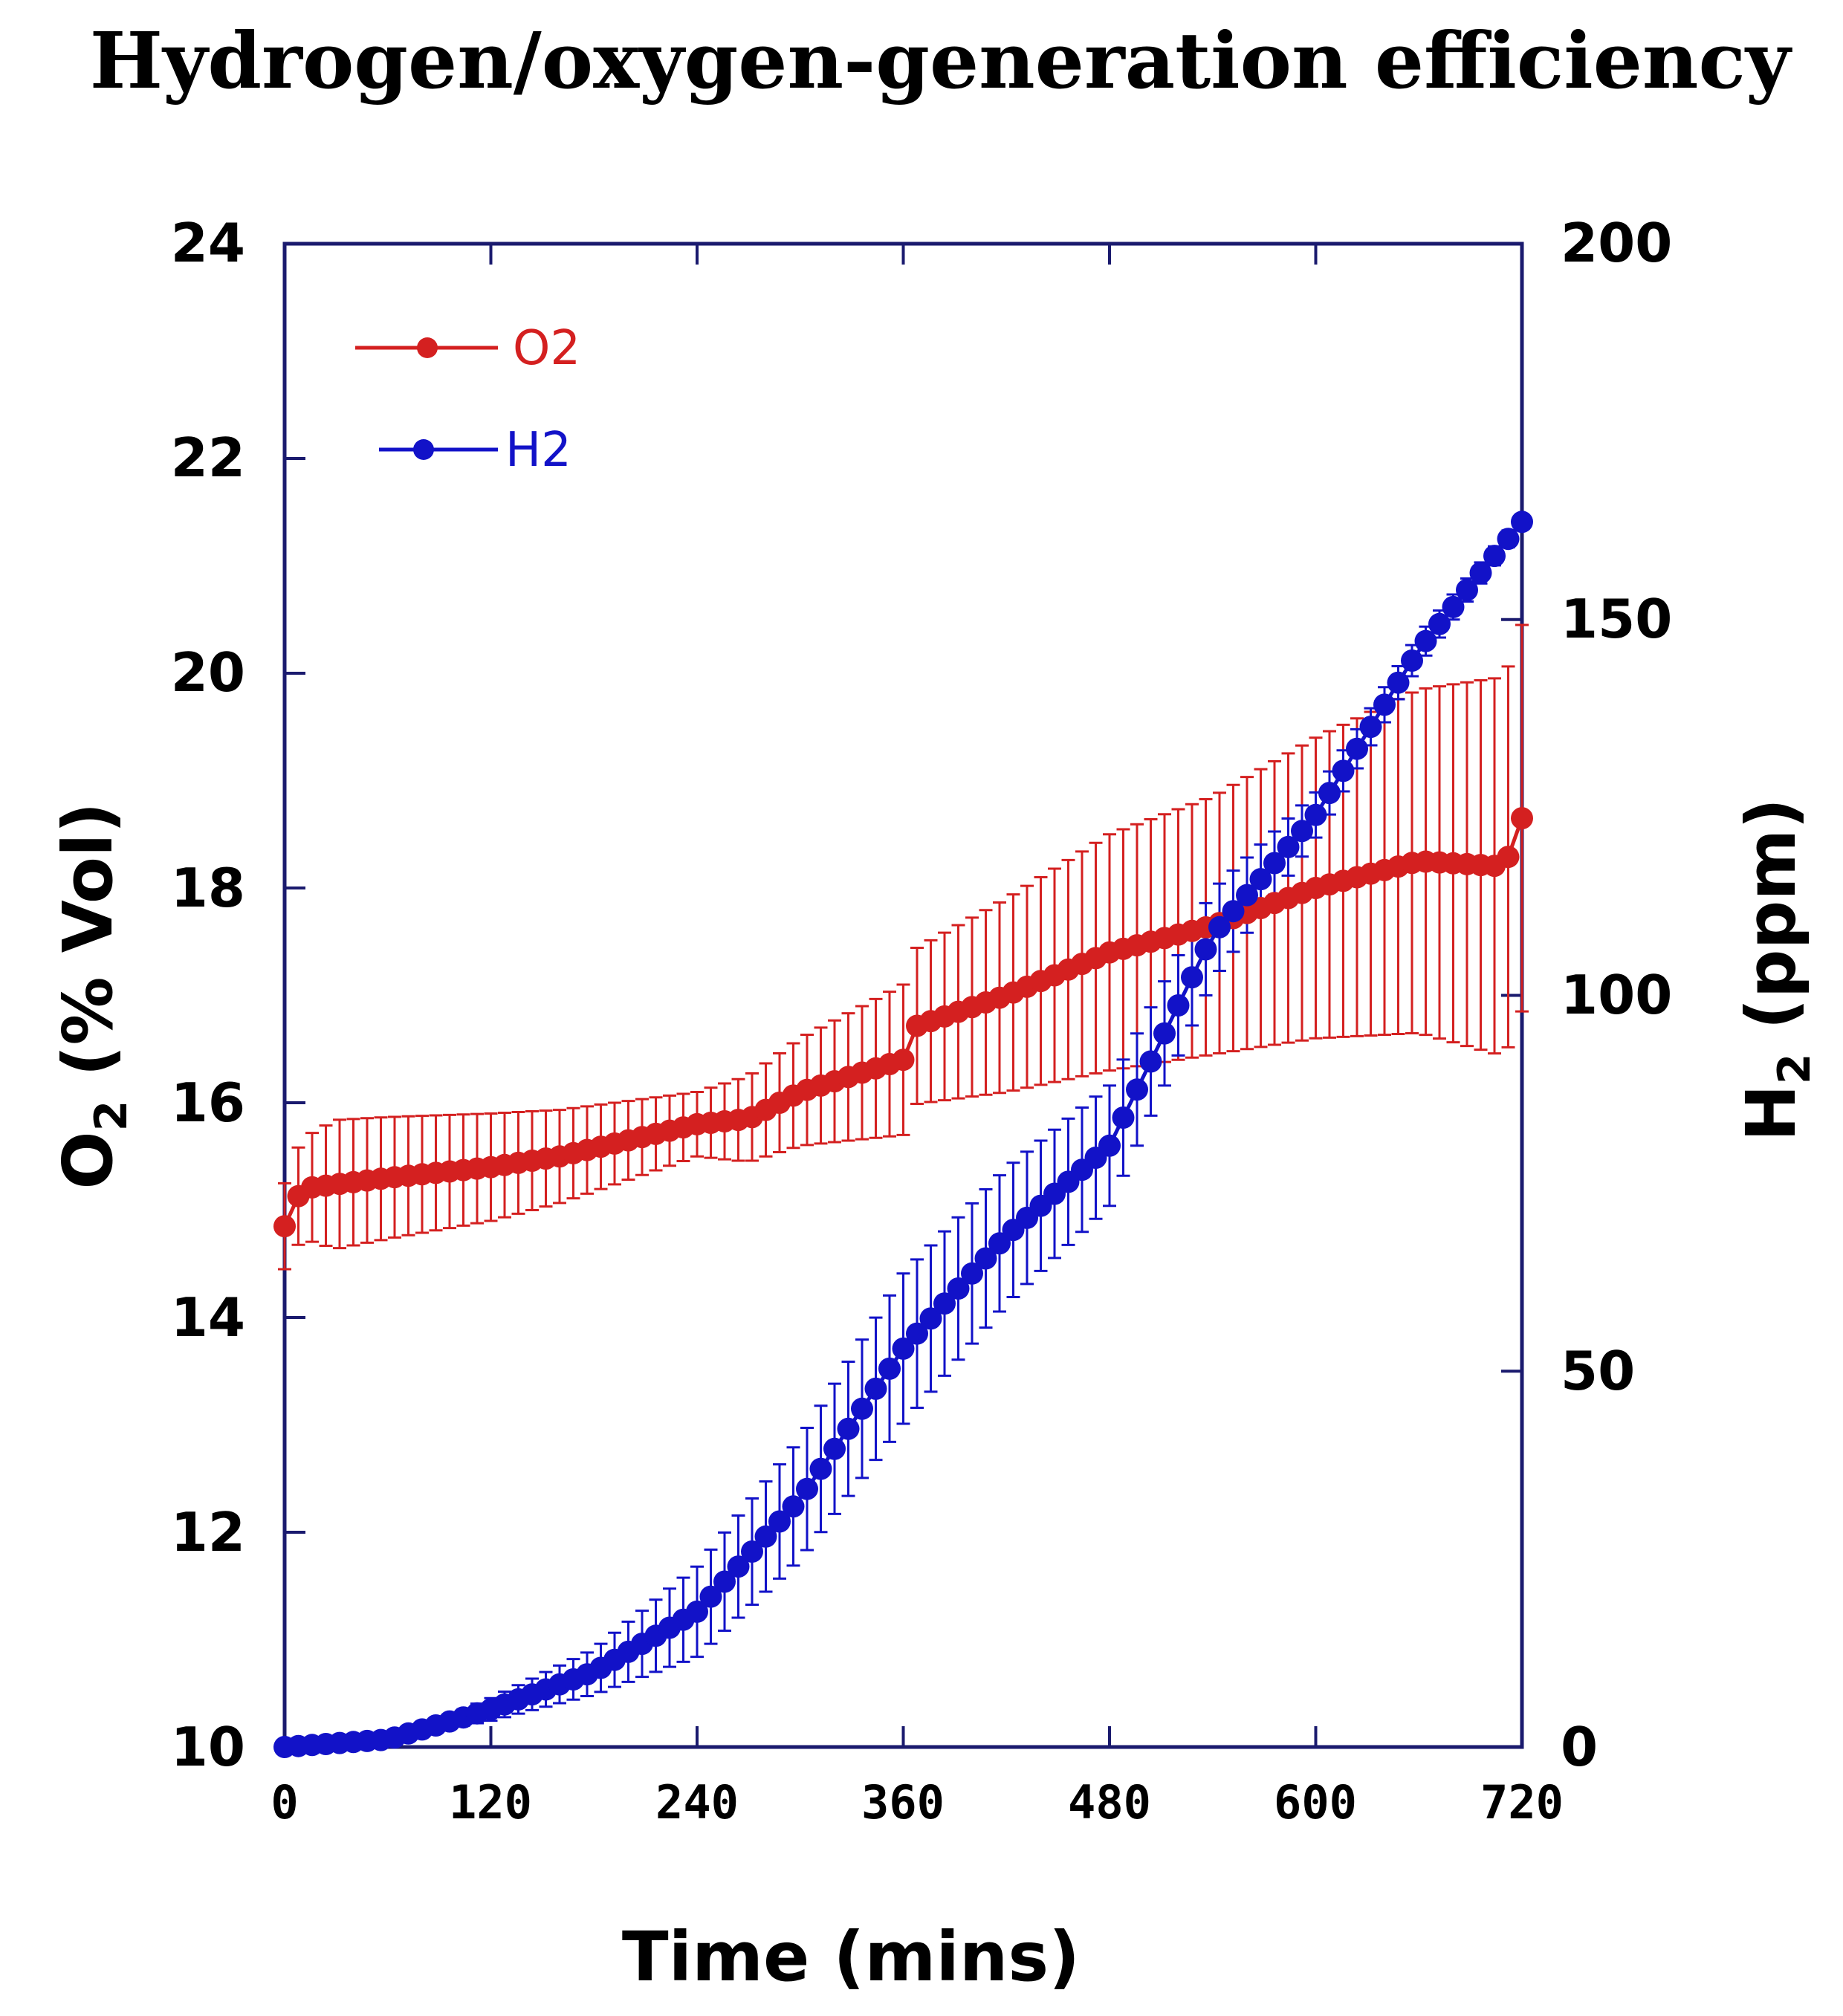  I want to click on x-tick-label: 0, so click(284, 1802).